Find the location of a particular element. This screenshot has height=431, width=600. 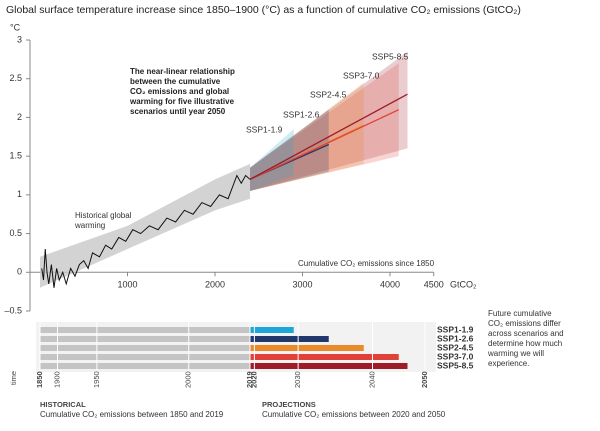

timeline-year: 1900 is located at coordinates (56, 379).